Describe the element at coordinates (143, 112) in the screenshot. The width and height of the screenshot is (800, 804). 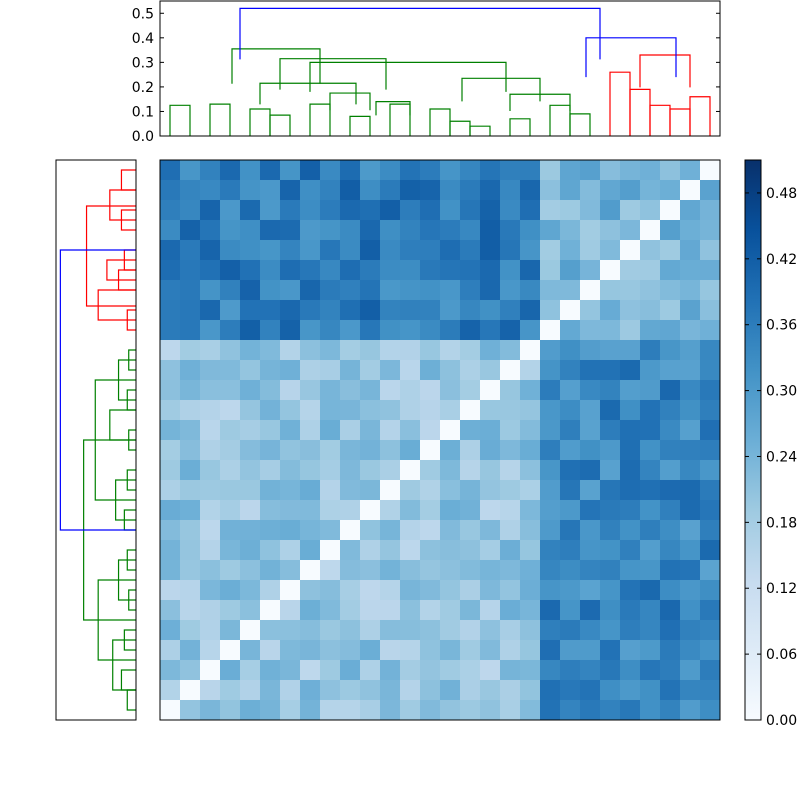
I see `y-tick-label: 0.1` at that location.